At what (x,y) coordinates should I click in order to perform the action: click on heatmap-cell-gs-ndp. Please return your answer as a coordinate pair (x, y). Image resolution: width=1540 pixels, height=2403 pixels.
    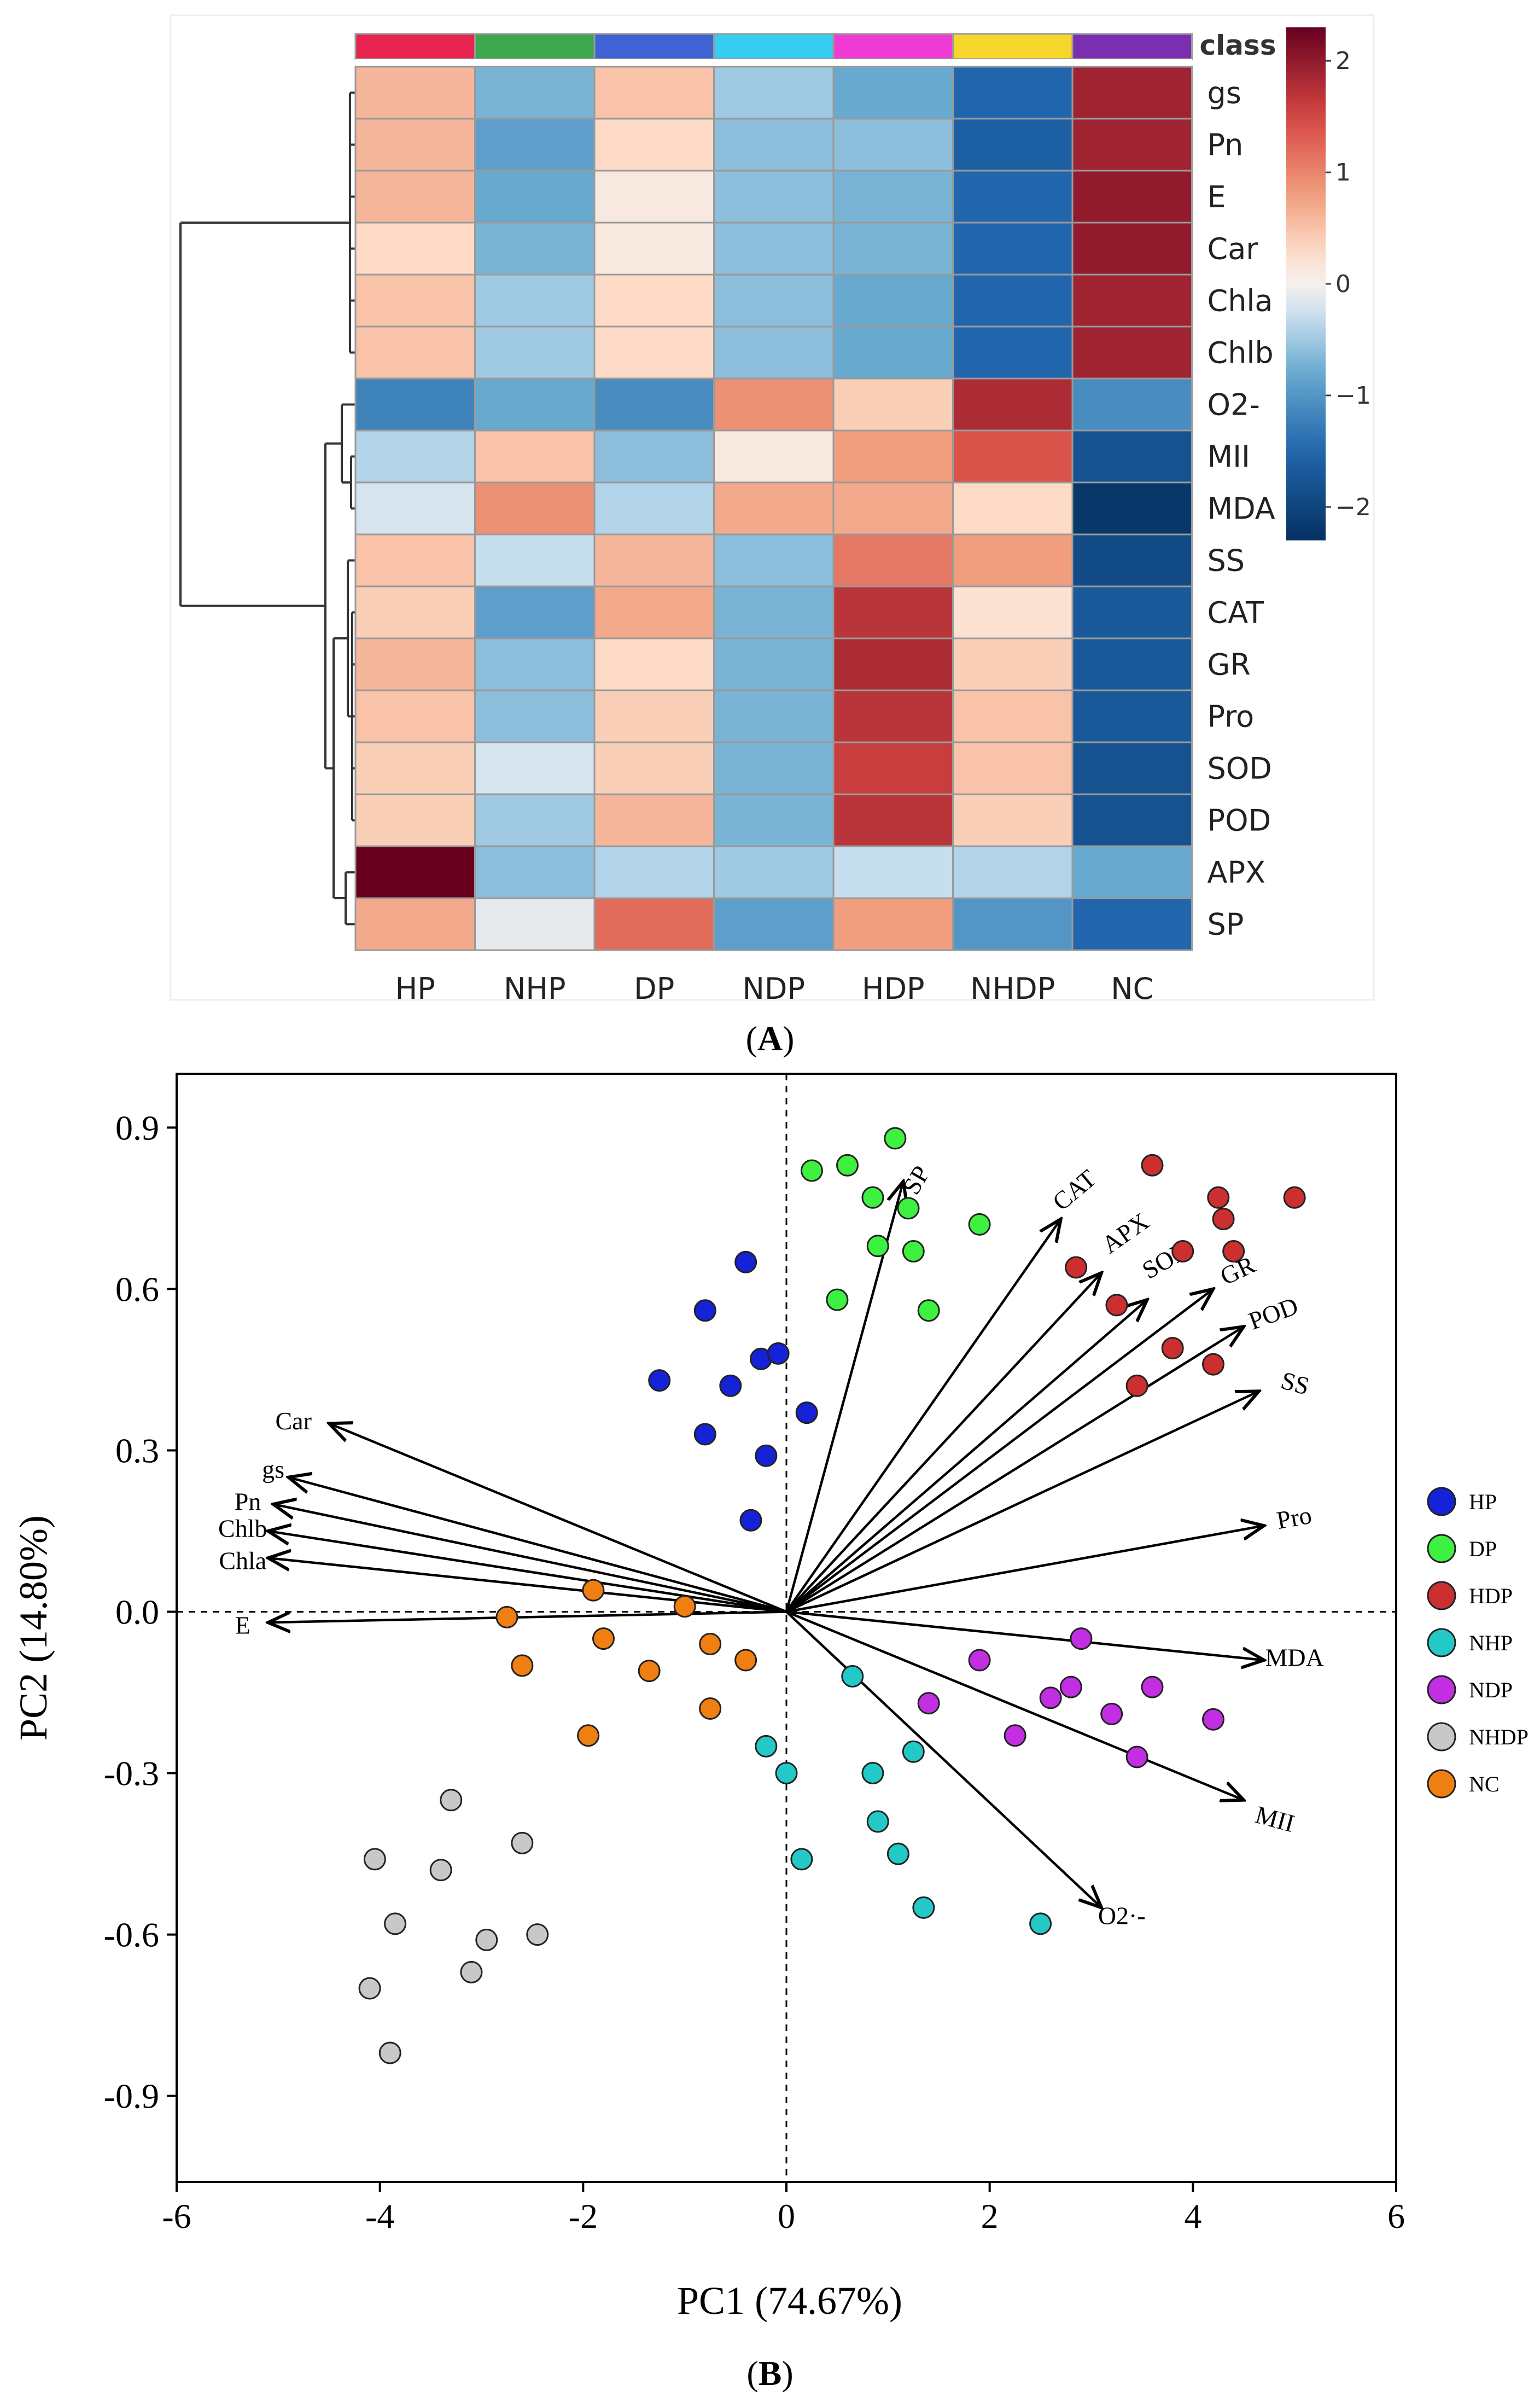
    Looking at the image, I should click on (774, 93).